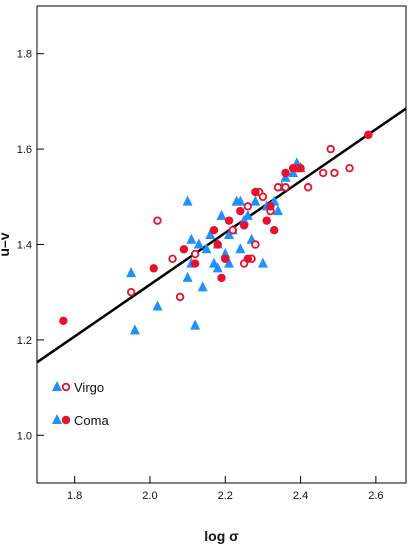 The image size is (409, 545). What do you see at coordinates (24, 246) in the screenshot?
I see `y-tick-label: 1.4` at bounding box center [24, 246].